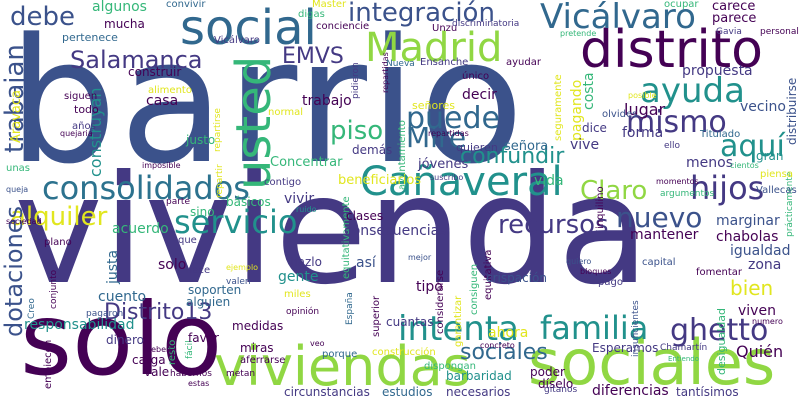  What do you see at coordinates (453, 118) in the screenshot?
I see `word-puede: puede` at bounding box center [453, 118].